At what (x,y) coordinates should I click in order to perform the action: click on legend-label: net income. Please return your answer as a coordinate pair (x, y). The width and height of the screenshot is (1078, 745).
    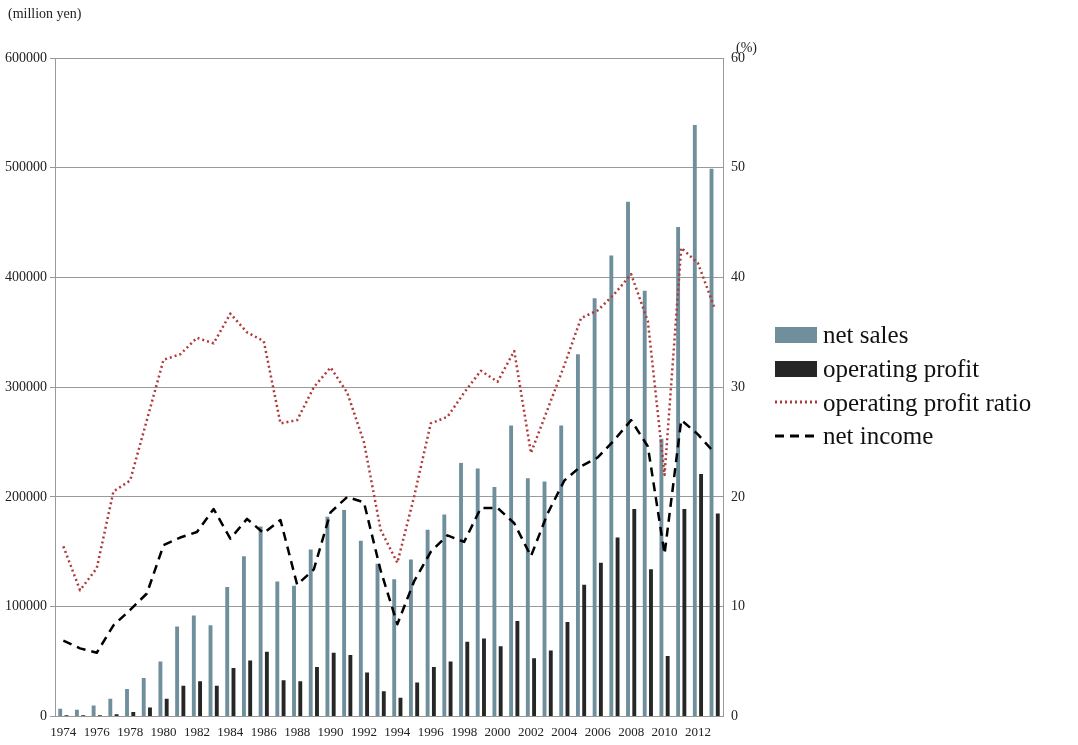
    Looking at the image, I should click on (878, 436).